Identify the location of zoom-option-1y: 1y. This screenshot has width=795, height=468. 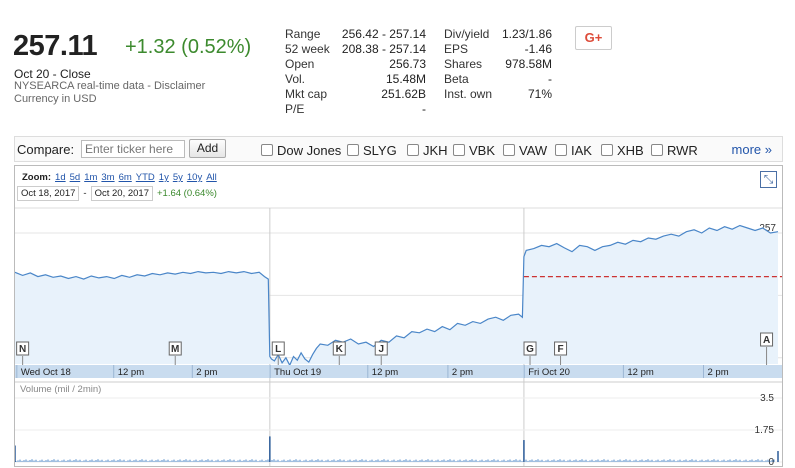
(163, 177).